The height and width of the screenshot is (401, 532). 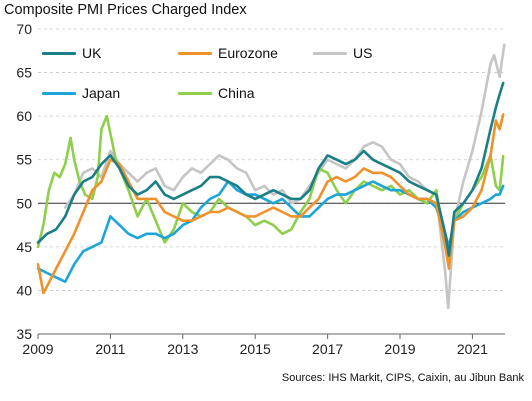 I want to click on y-tick-label: 60, so click(x=24, y=116).